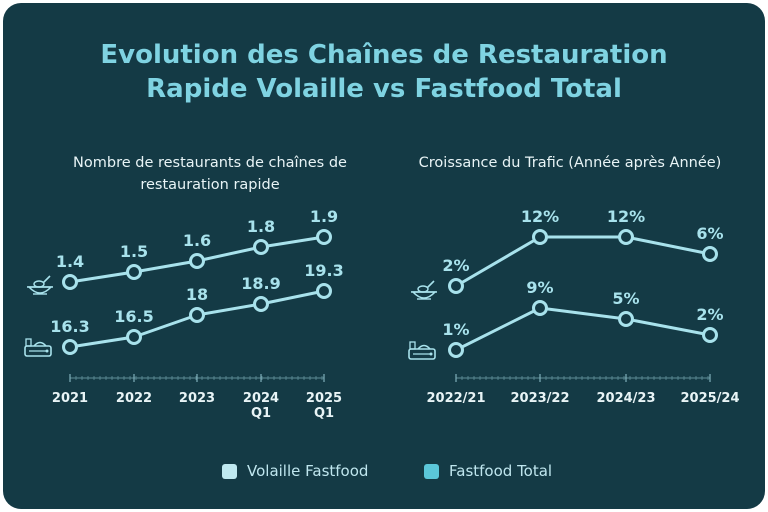 This screenshot has width=768, height=512. I want to click on legend-item-volaille: Volaille Fastfood, so click(295, 471).